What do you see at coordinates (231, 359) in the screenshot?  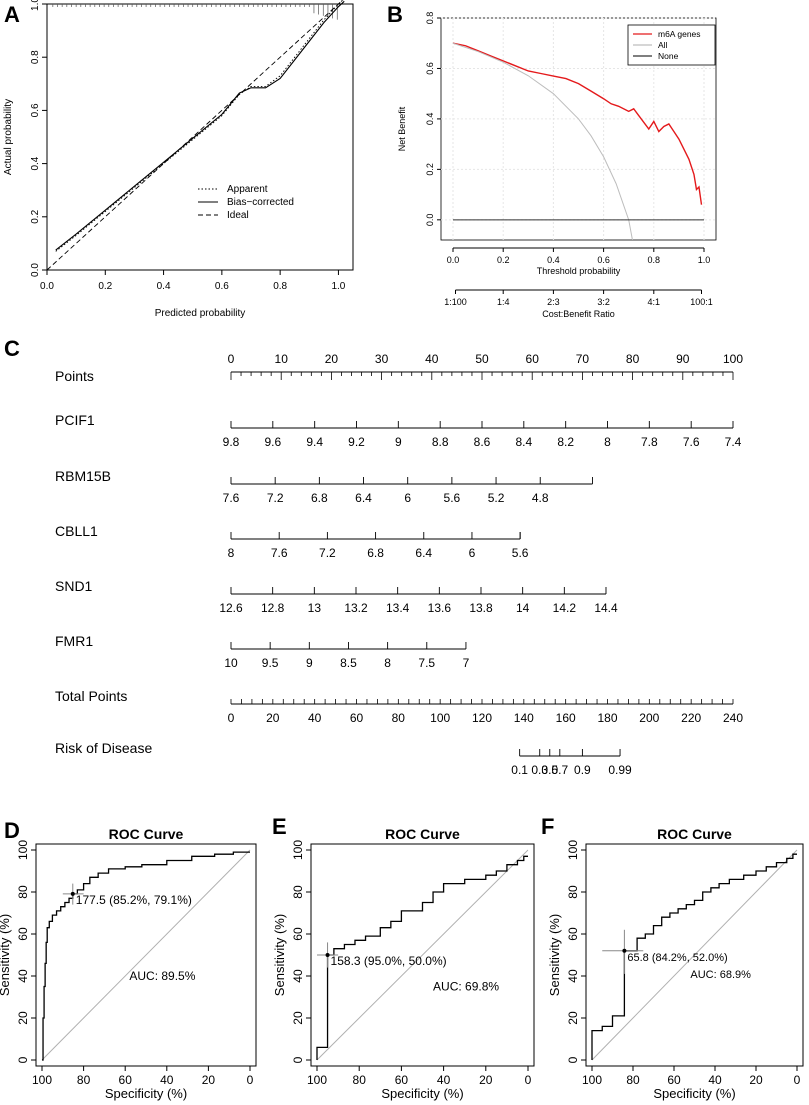 I see `points-tick-label: 0` at bounding box center [231, 359].